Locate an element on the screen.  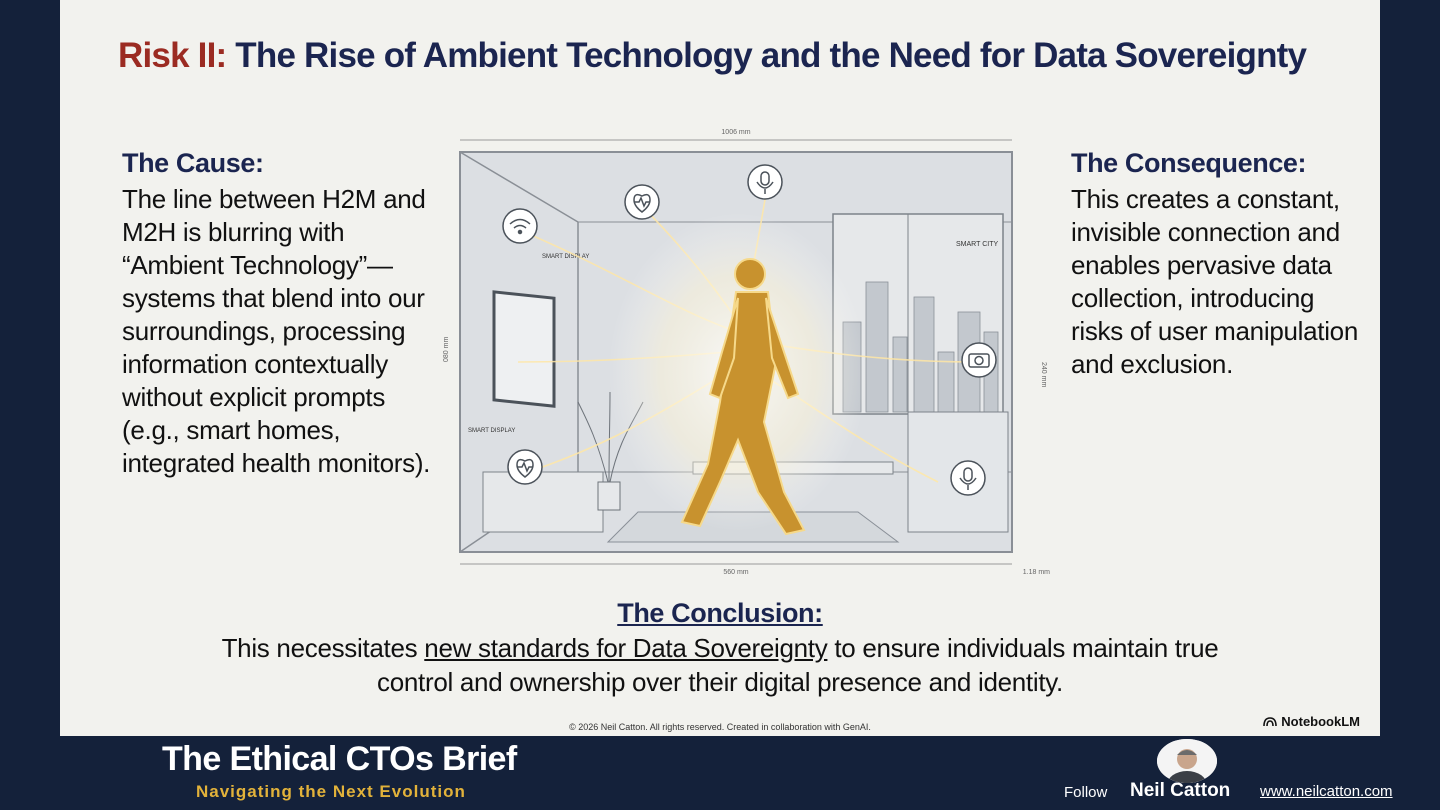
consequence-heading: The Consequence: is located at coordinates (1189, 163).